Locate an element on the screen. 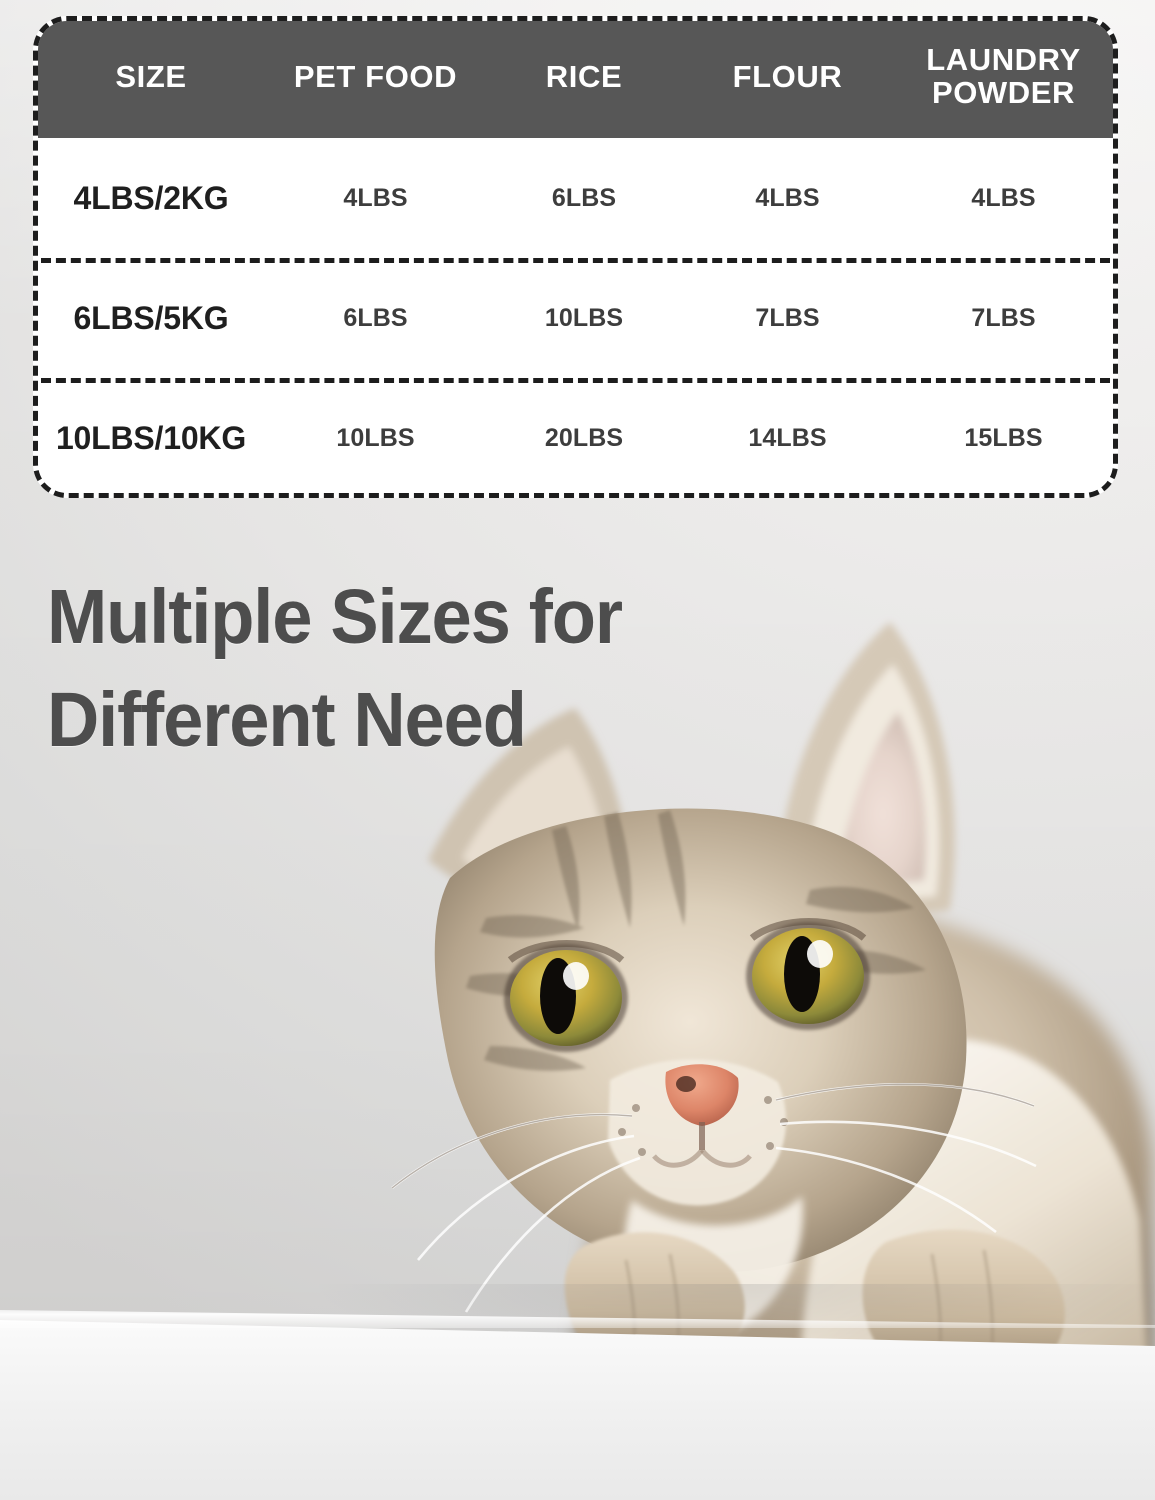 Image resolution: width=1155 pixels, height=1500 pixels. cell-pet-food: 4LBS is located at coordinates (375, 197).